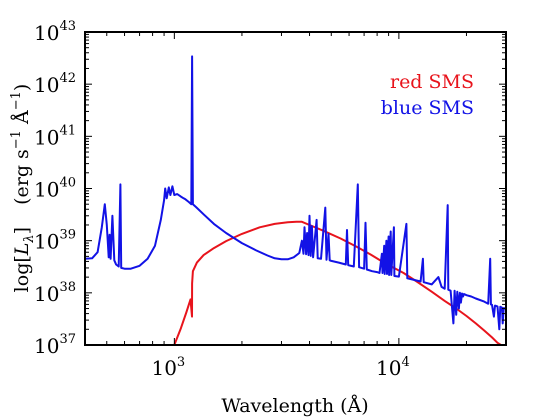 This screenshot has height=420, width=560. I want to click on legend: red SMS blue SMS, so click(427, 95).